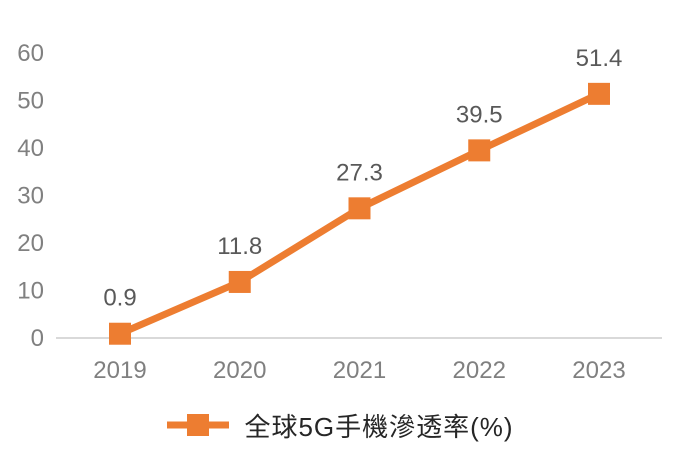 The width and height of the screenshot is (680, 460). I want to click on x-tick-label: 2023, so click(598, 370).